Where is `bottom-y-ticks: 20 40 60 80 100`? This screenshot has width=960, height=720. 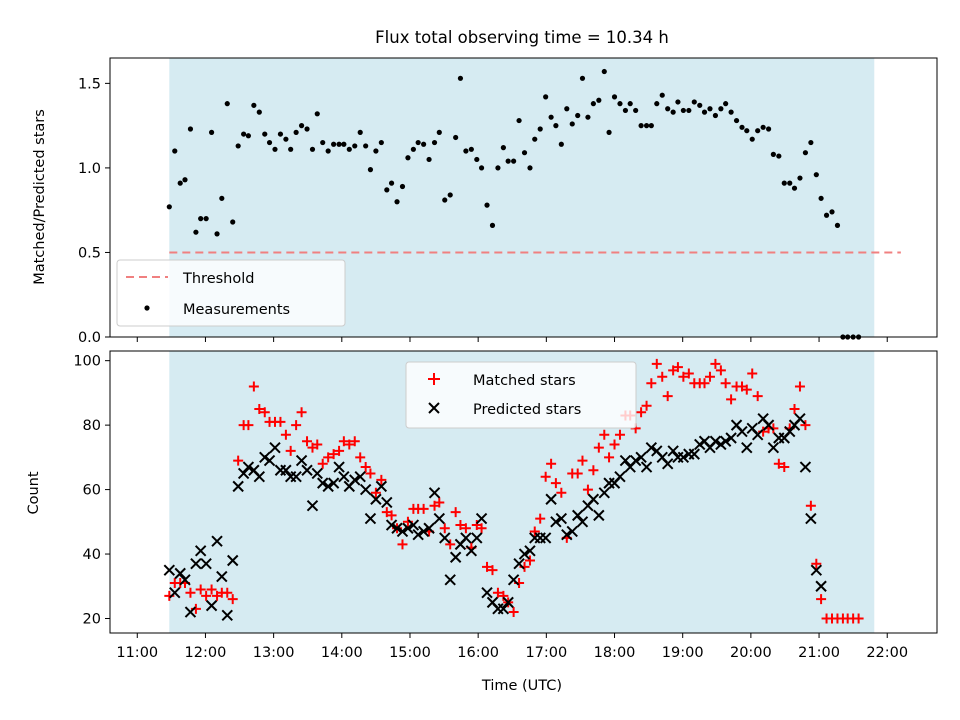
bottom-y-ticks: 20 40 60 80 100 is located at coordinates (91, 490).